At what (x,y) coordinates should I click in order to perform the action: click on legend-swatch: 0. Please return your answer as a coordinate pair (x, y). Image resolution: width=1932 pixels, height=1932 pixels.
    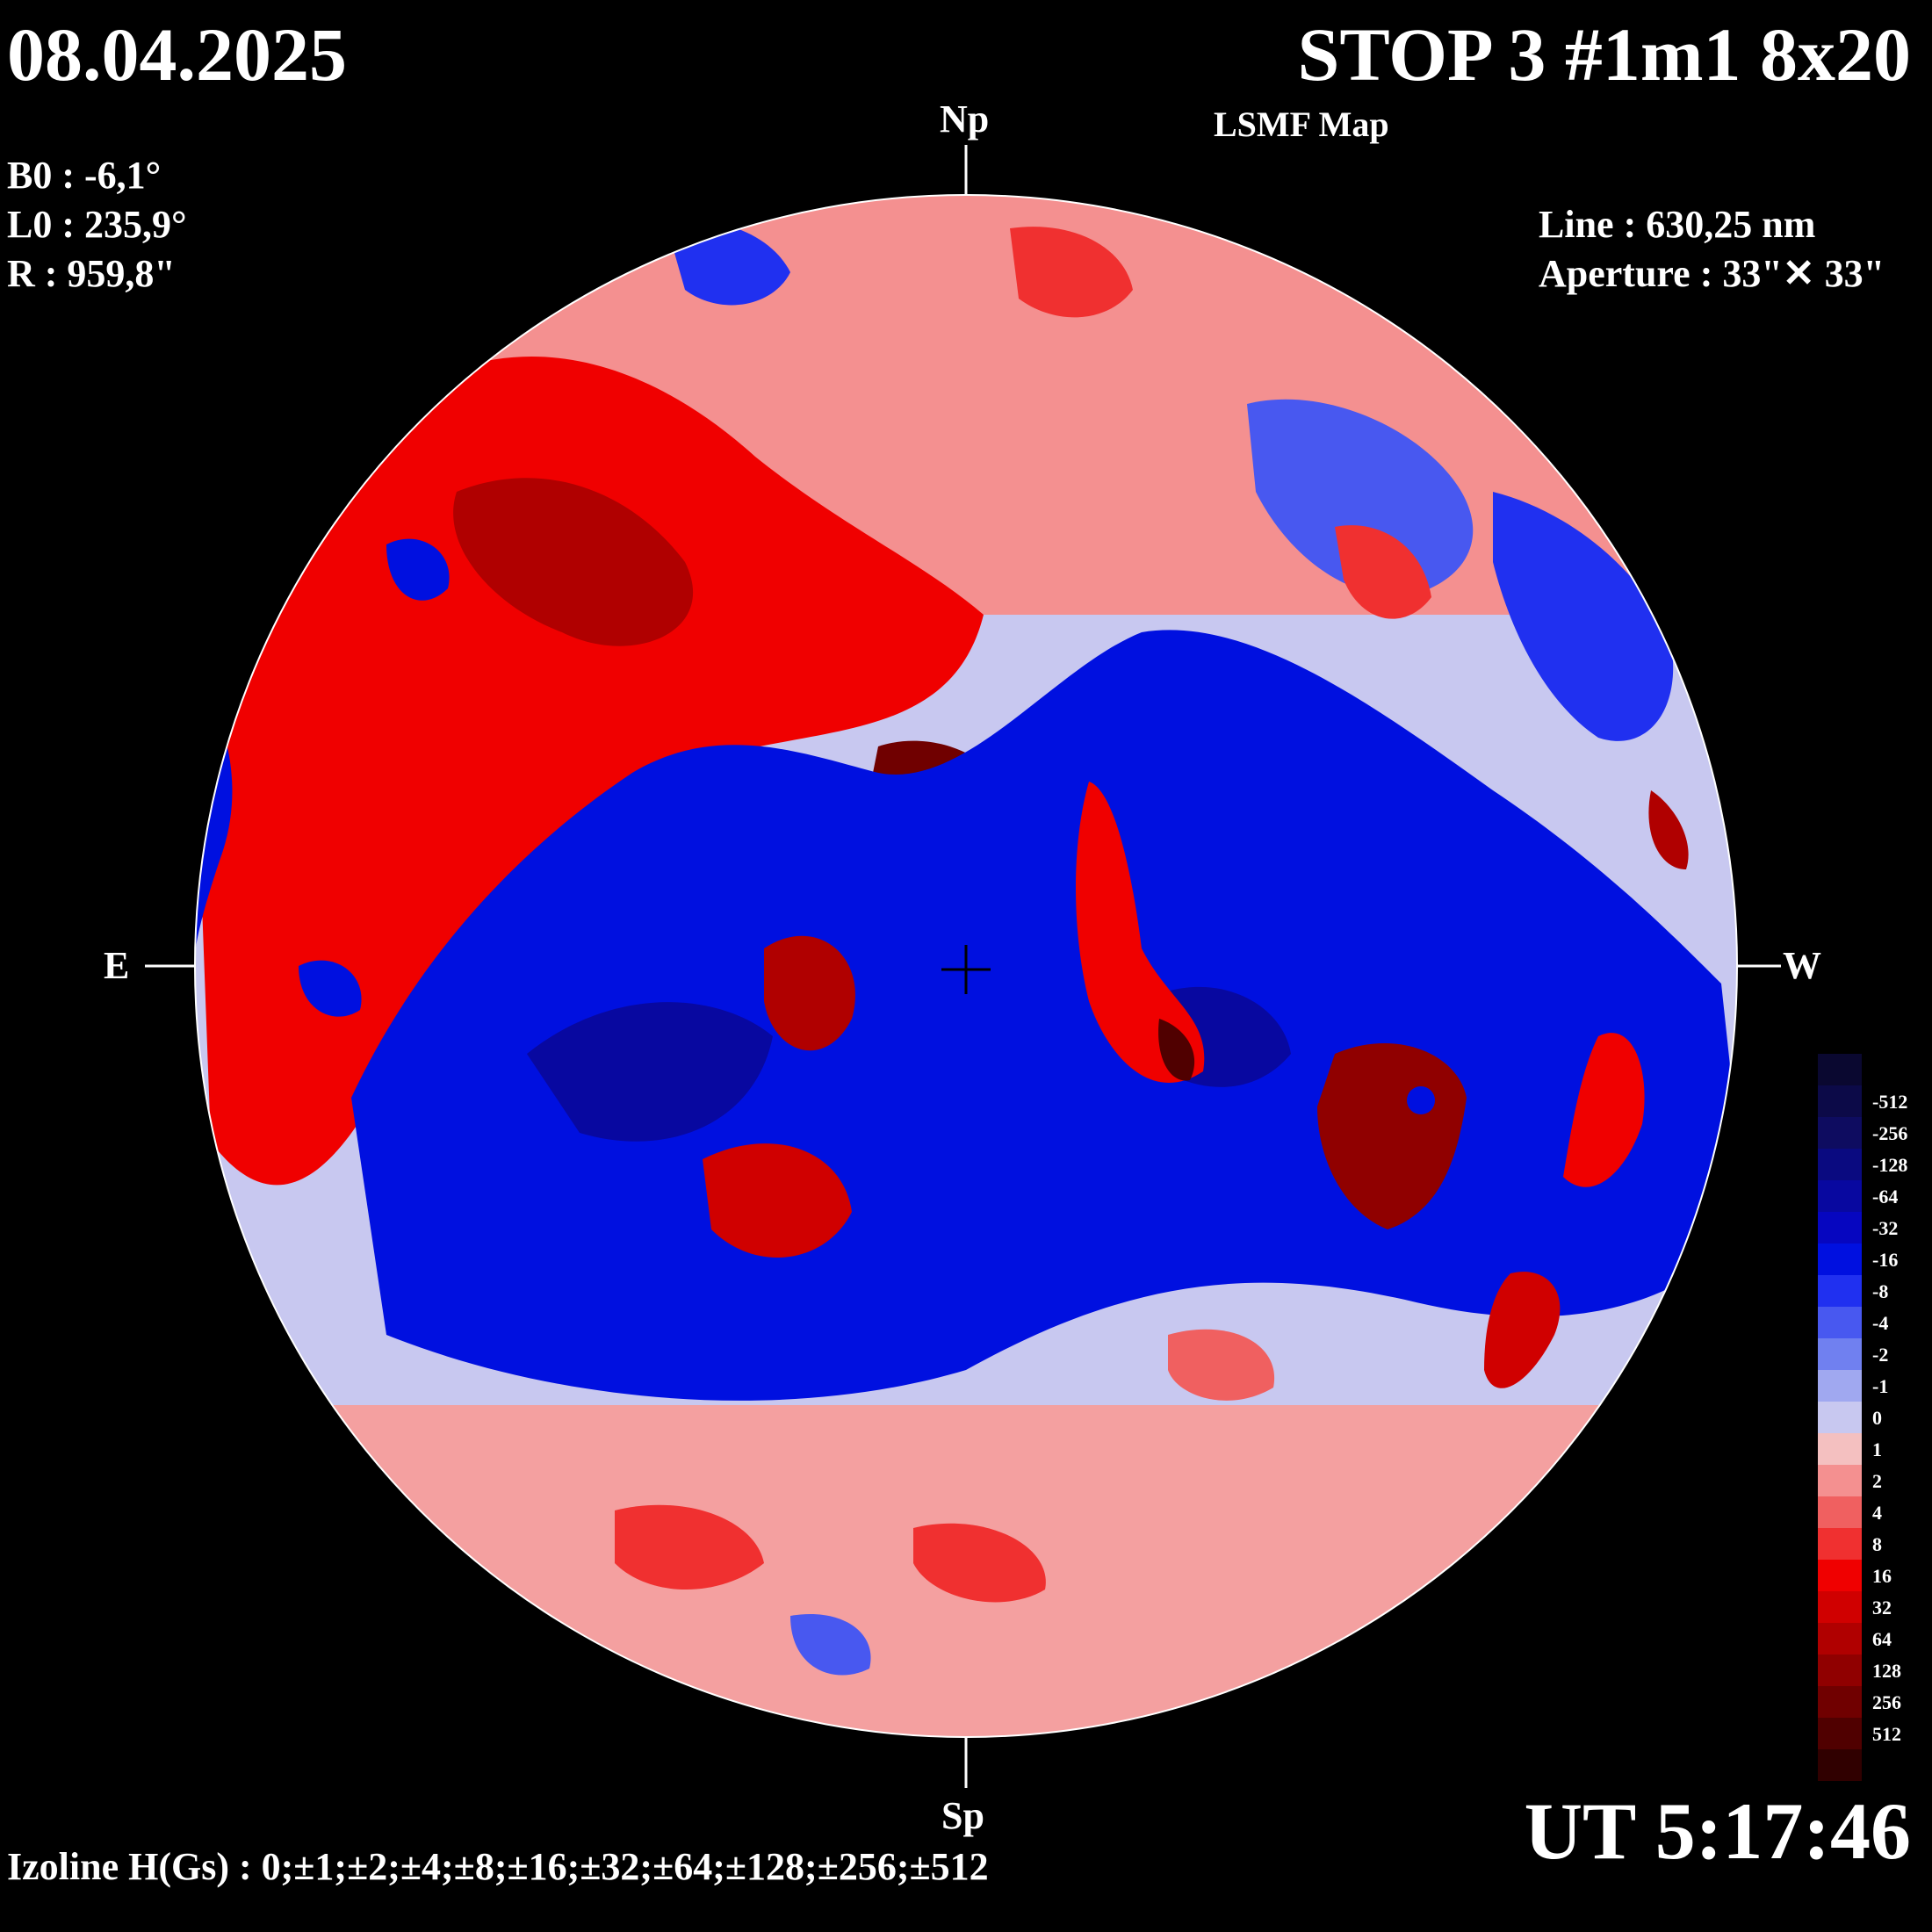
    Looking at the image, I should click on (1850, 1417).